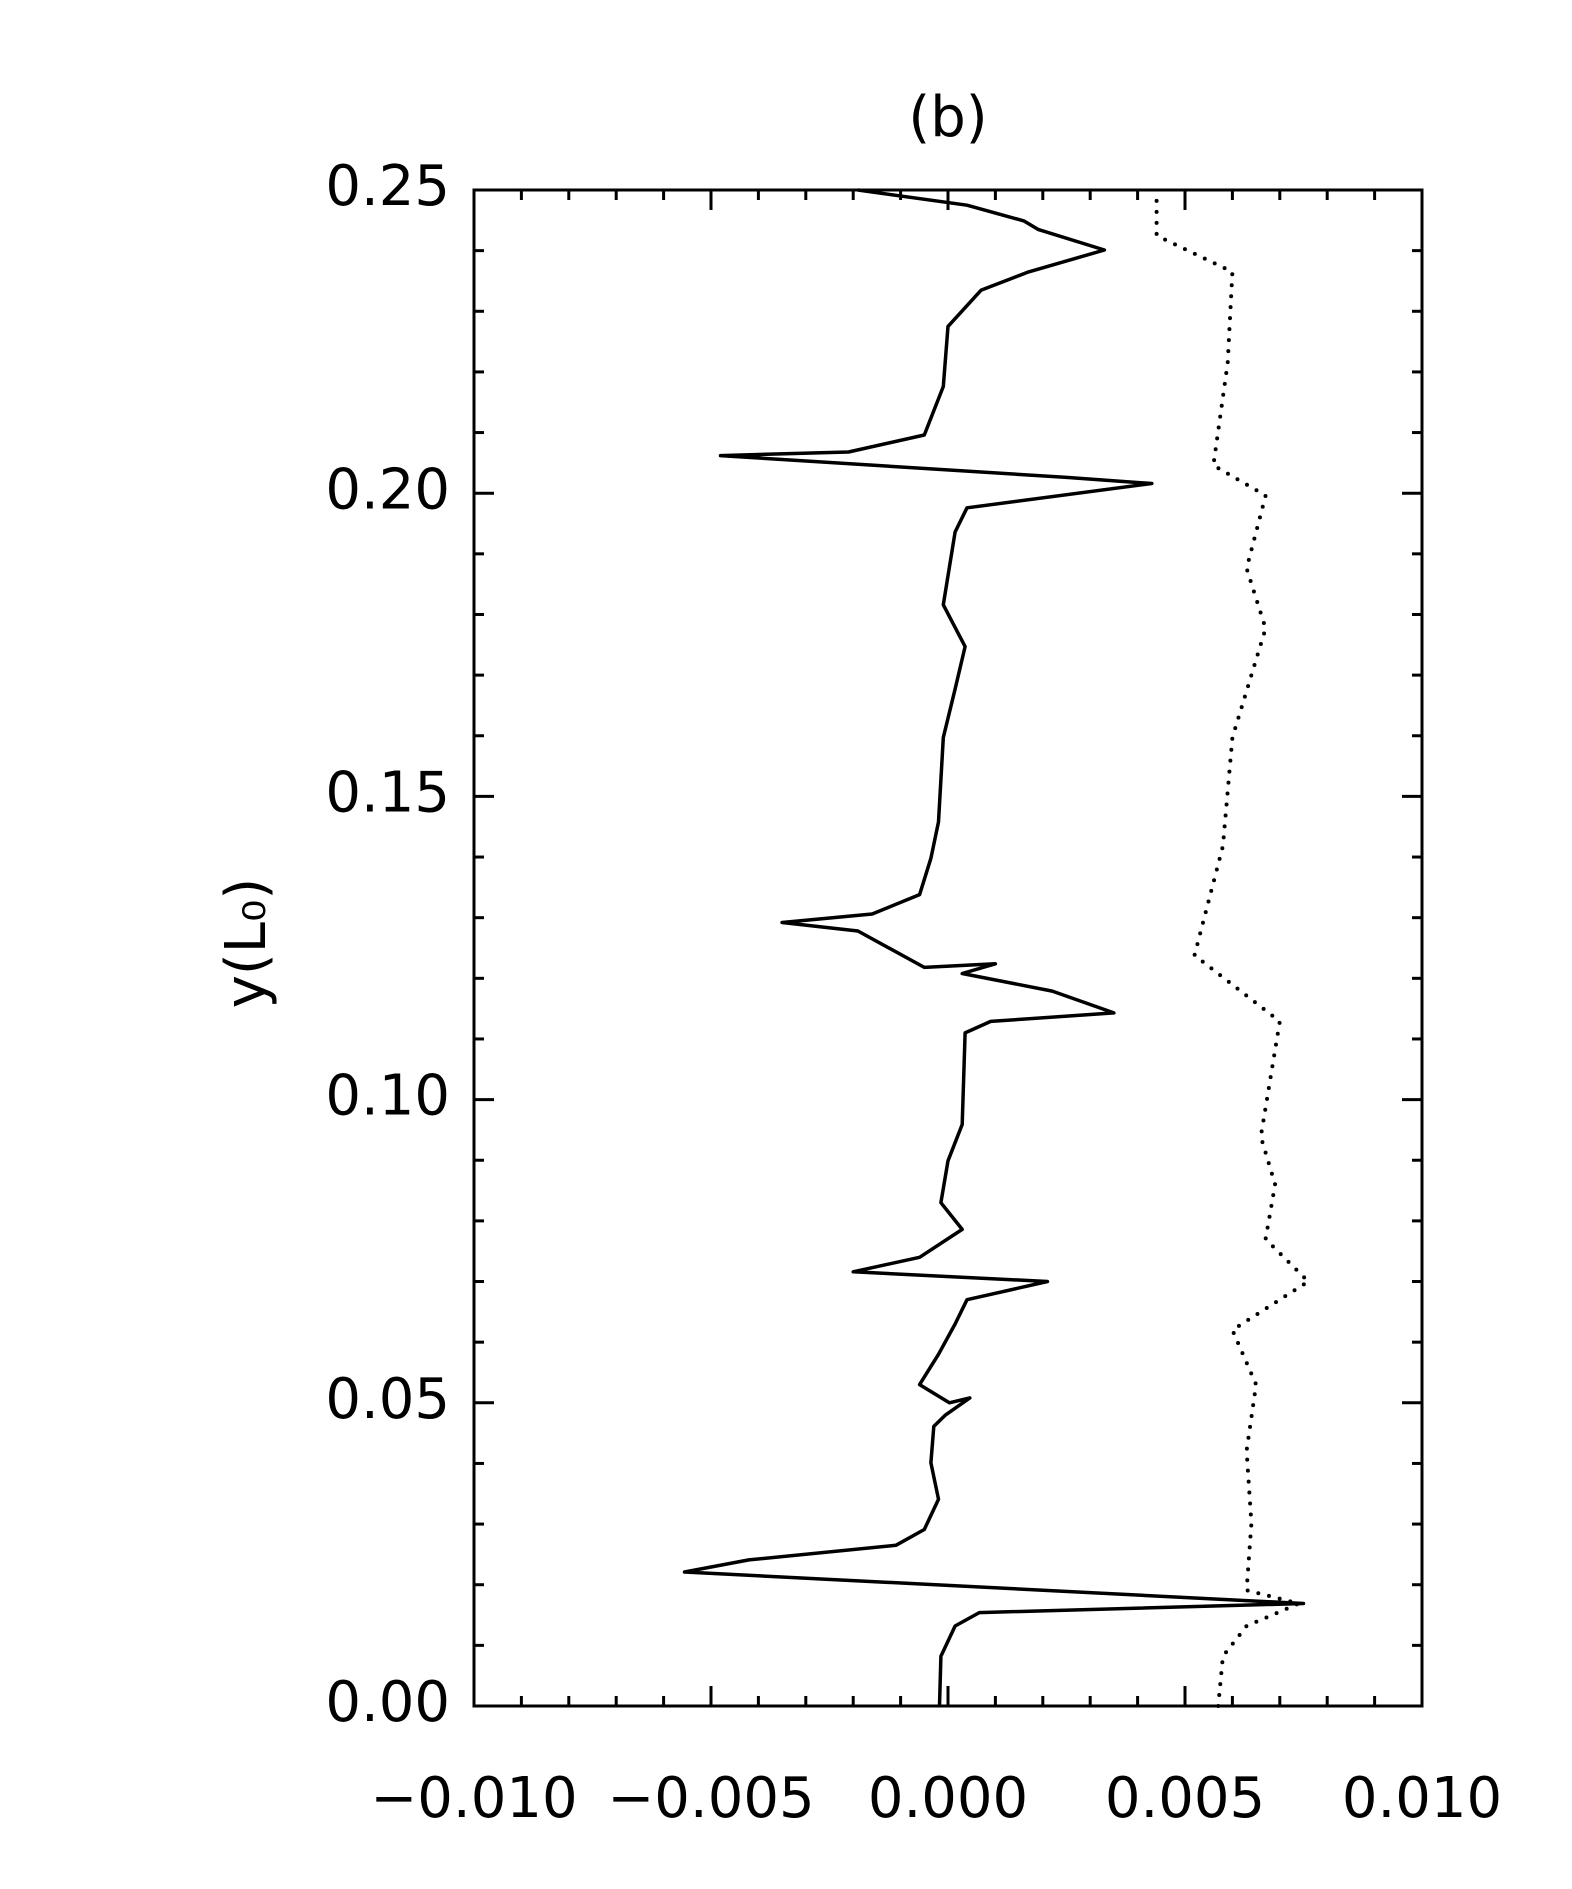 Image resolution: width=1572 pixels, height=1889 pixels. I want to click on y-tick-label: 0.05, so click(387, 1399).